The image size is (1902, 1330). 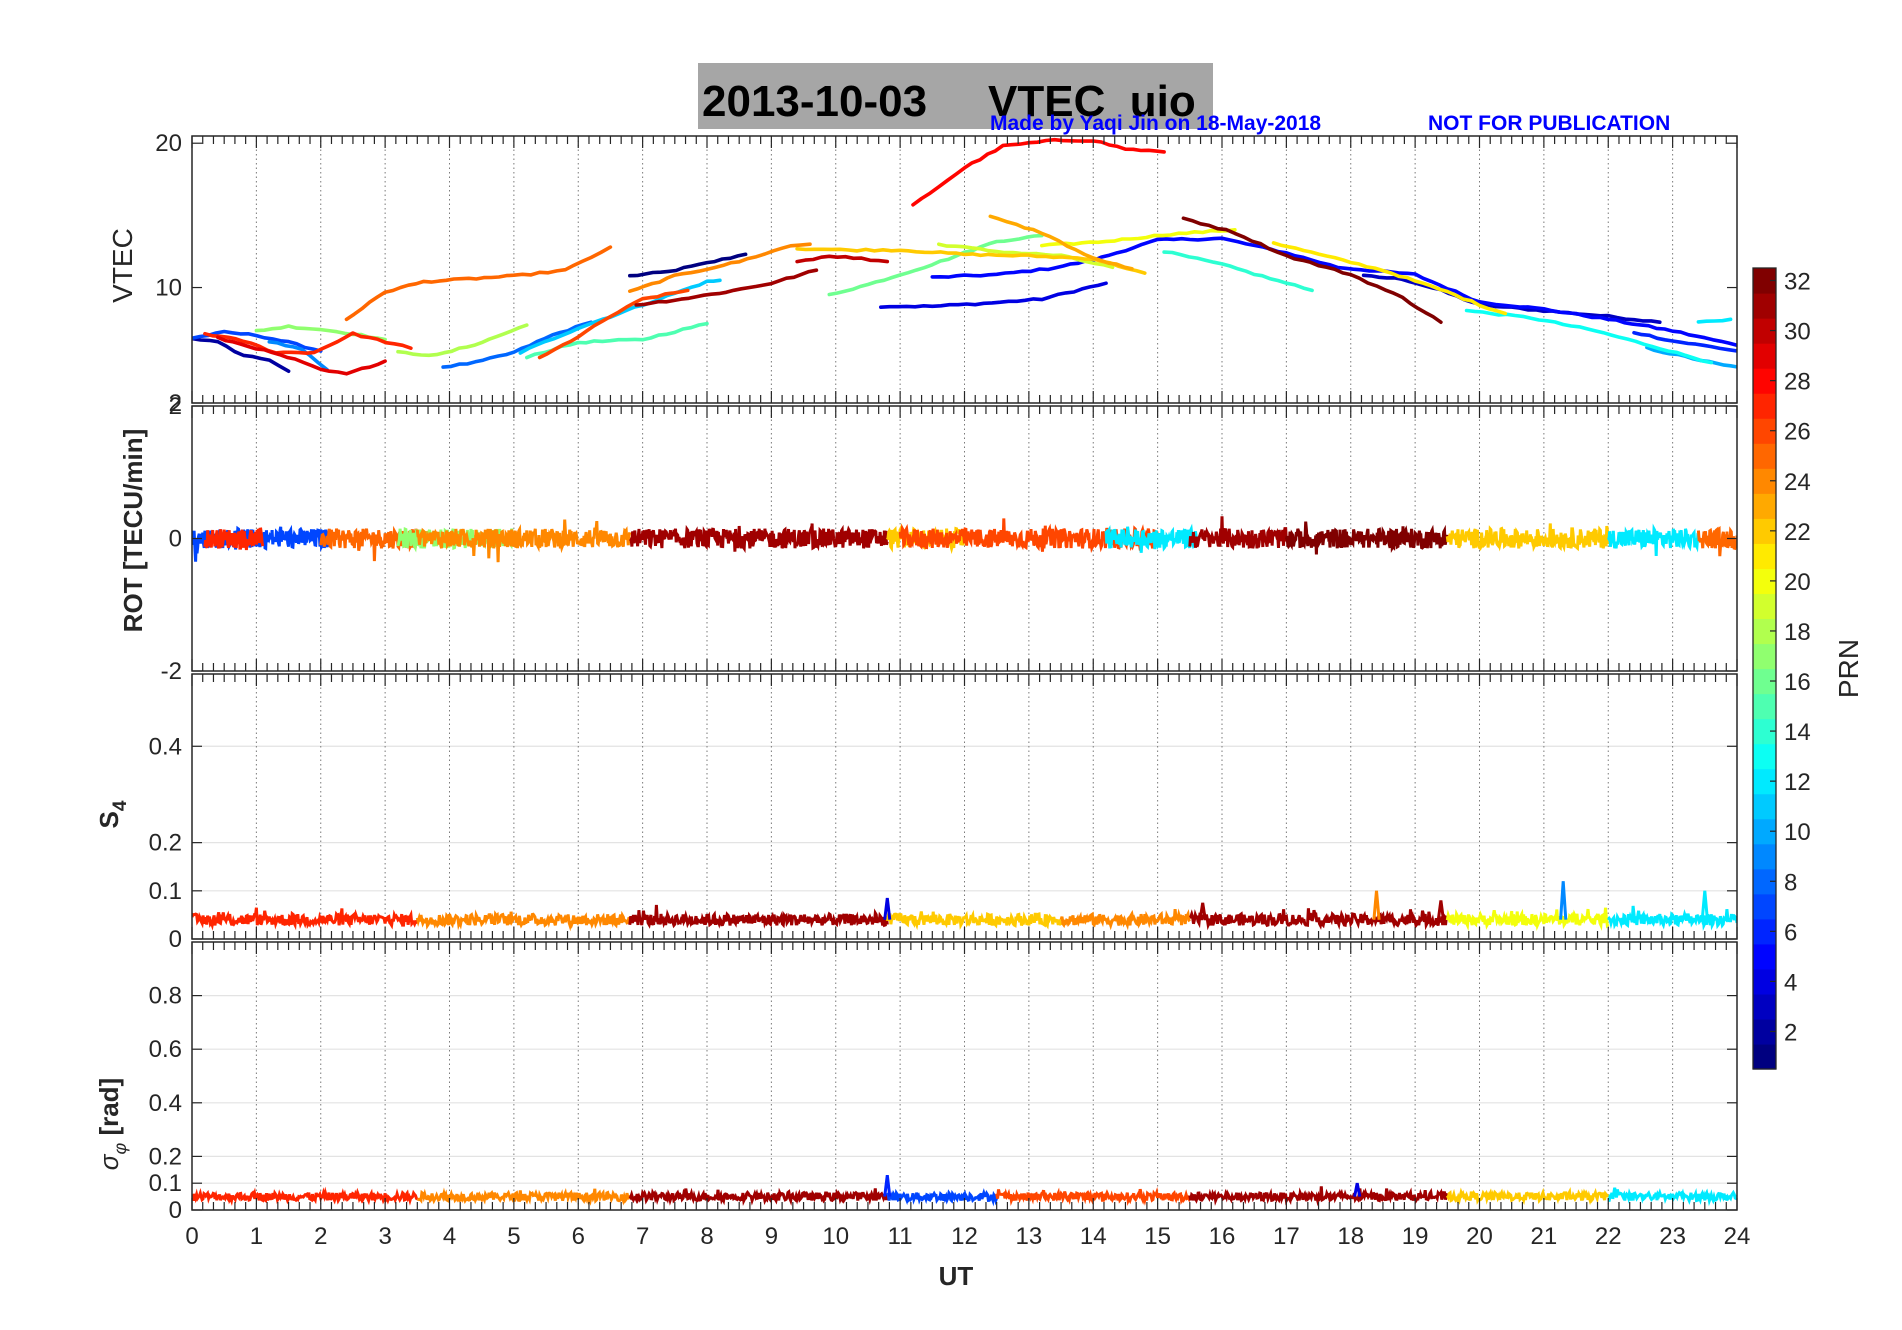 What do you see at coordinates (1797, 582) in the screenshot?
I see `colorbar-tick-label: 20` at bounding box center [1797, 582].